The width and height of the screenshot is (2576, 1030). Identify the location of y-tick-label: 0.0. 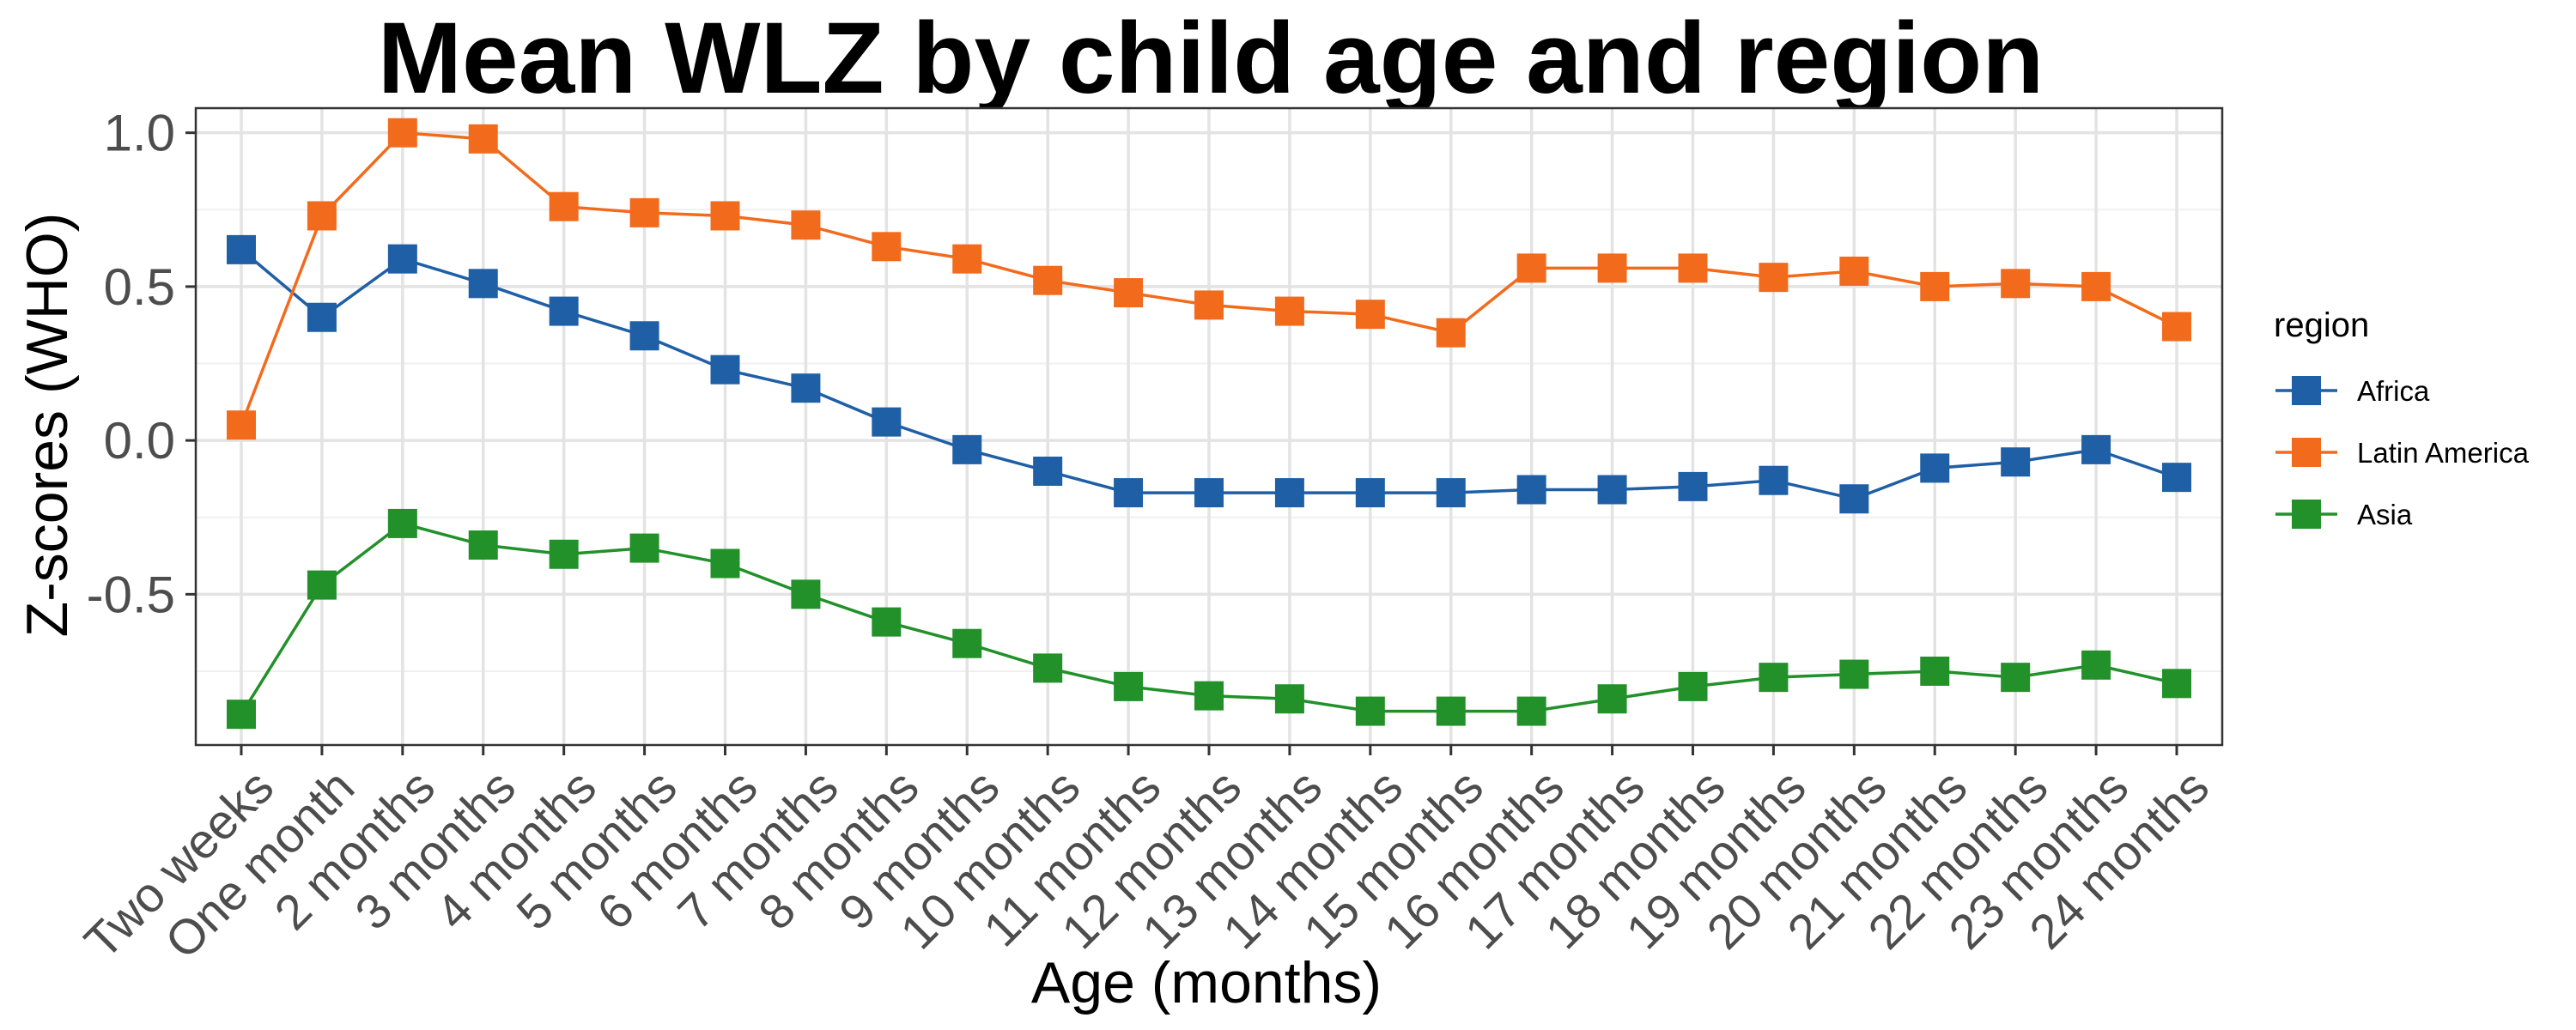
(139, 441).